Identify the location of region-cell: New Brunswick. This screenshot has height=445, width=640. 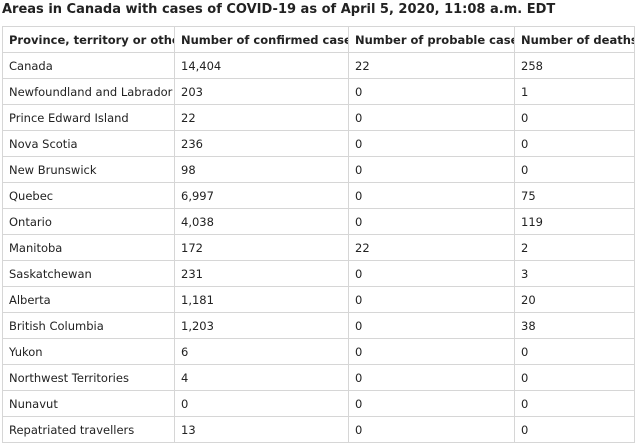
(88, 169).